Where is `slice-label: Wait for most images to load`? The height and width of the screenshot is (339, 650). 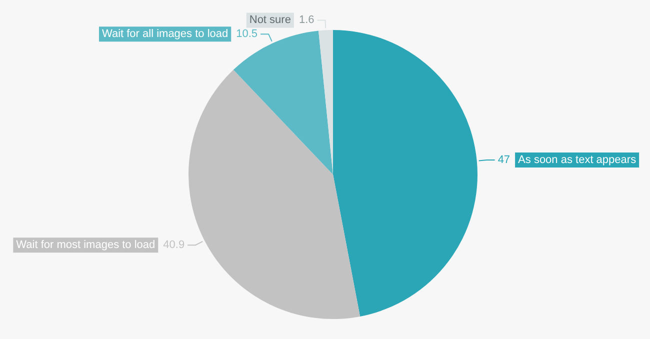 slice-label: Wait for most images to load is located at coordinates (86, 245).